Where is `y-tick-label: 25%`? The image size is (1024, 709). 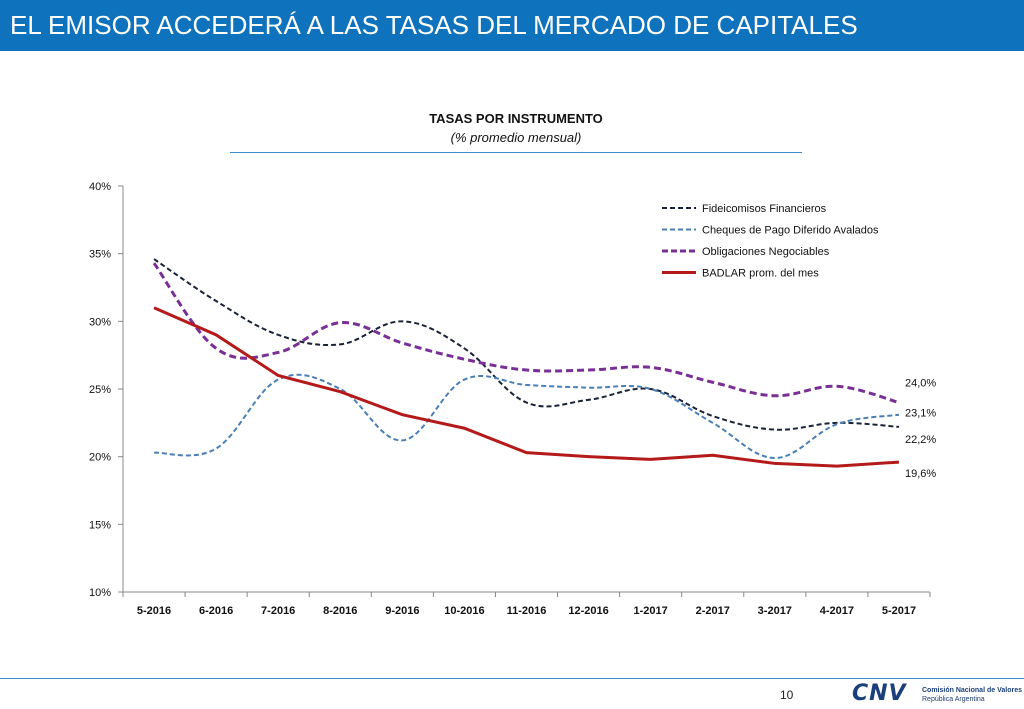 y-tick-label: 25% is located at coordinates (100, 390).